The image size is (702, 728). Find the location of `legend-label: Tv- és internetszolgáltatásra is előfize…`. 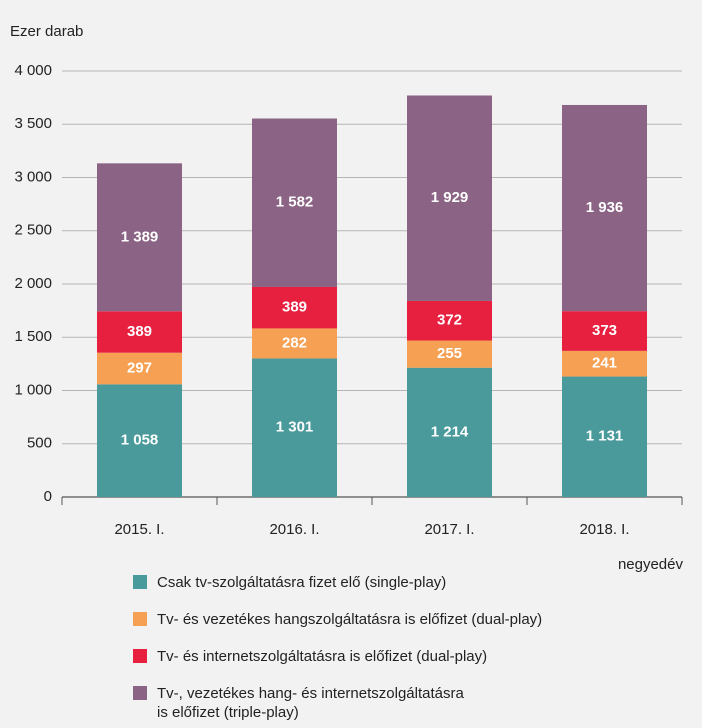

legend-label: Tv- és internetszolgáltatásra is előfize… is located at coordinates (322, 656).